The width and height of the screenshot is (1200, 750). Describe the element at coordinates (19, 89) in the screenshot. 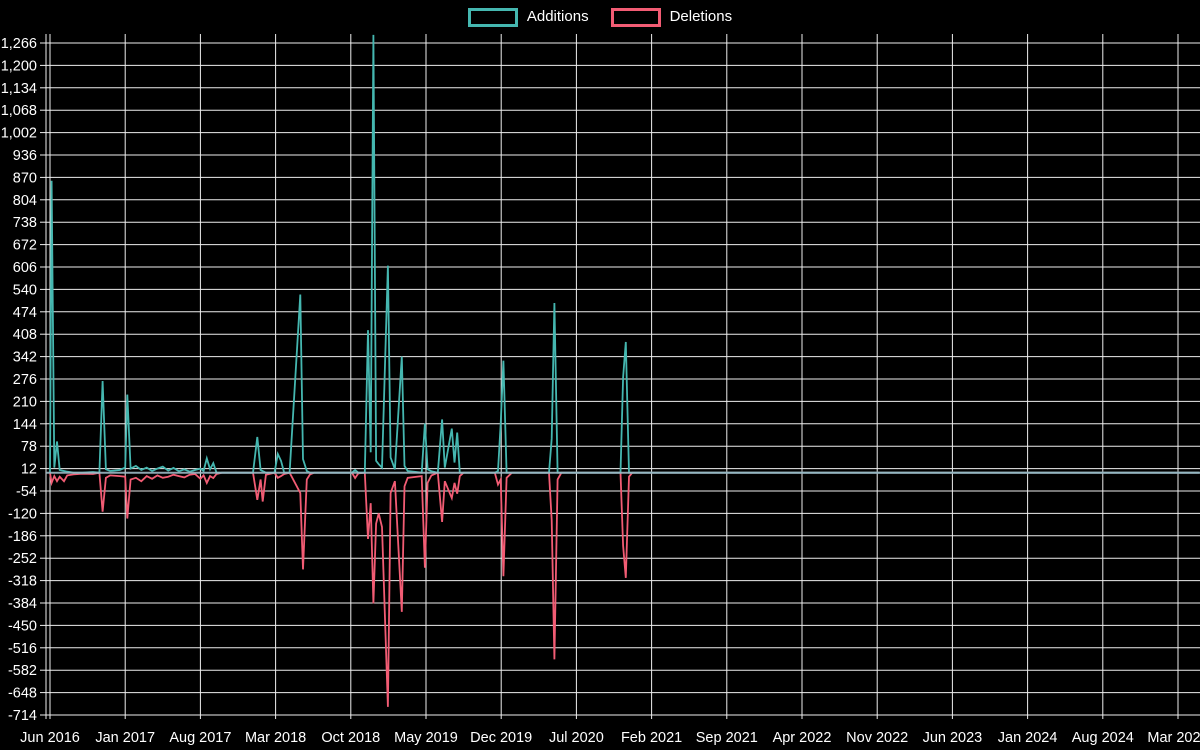

I see `y-tick-label: 1,134` at that location.